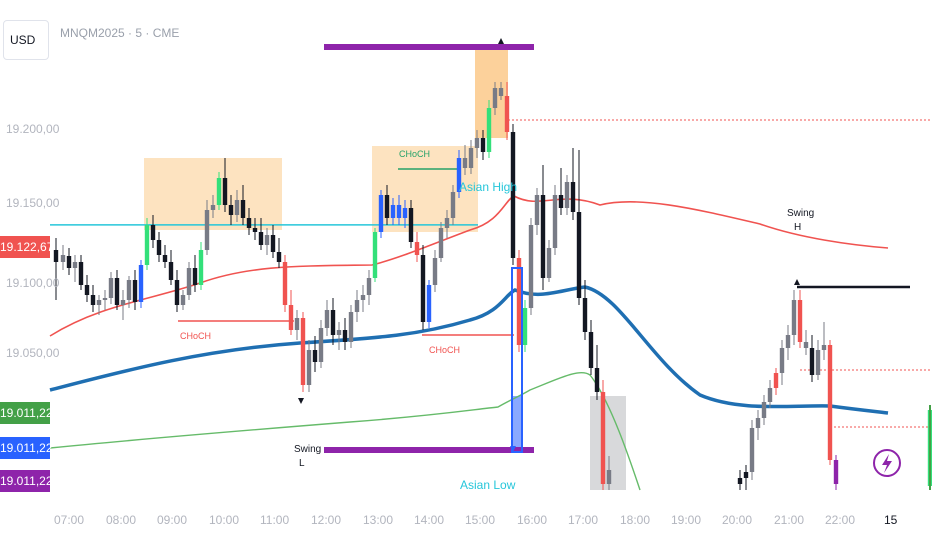  What do you see at coordinates (797, 282) in the screenshot?
I see `swing-high-marker` at bounding box center [797, 282].